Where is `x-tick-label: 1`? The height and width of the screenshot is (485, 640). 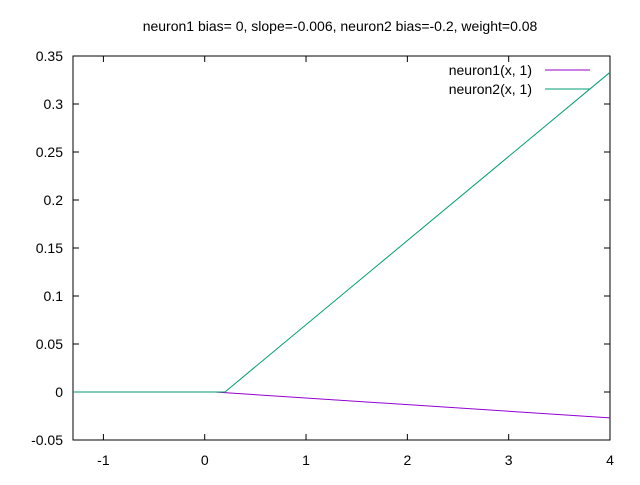 x-tick-label: 1 is located at coordinates (306, 460).